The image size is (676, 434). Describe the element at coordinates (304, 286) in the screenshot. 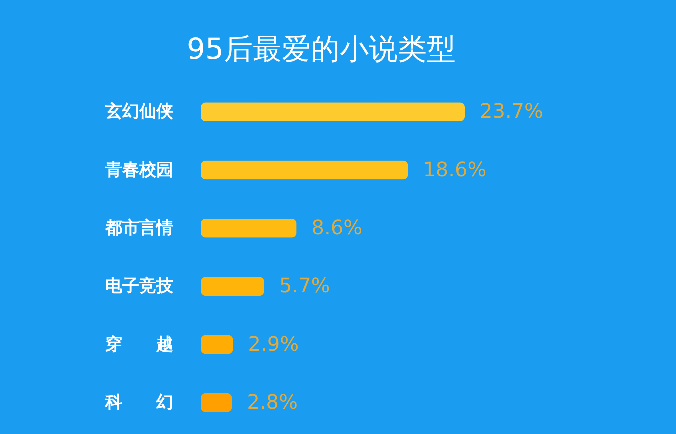

I see `data-label: 5.7%` at that location.